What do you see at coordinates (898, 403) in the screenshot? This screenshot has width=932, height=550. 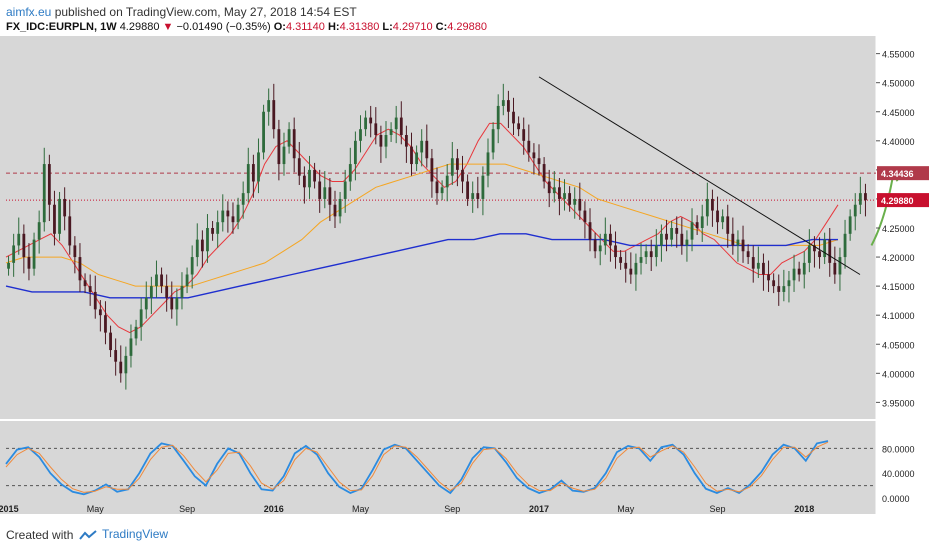 I see `price-tick-label: 3.95000` at bounding box center [898, 403].